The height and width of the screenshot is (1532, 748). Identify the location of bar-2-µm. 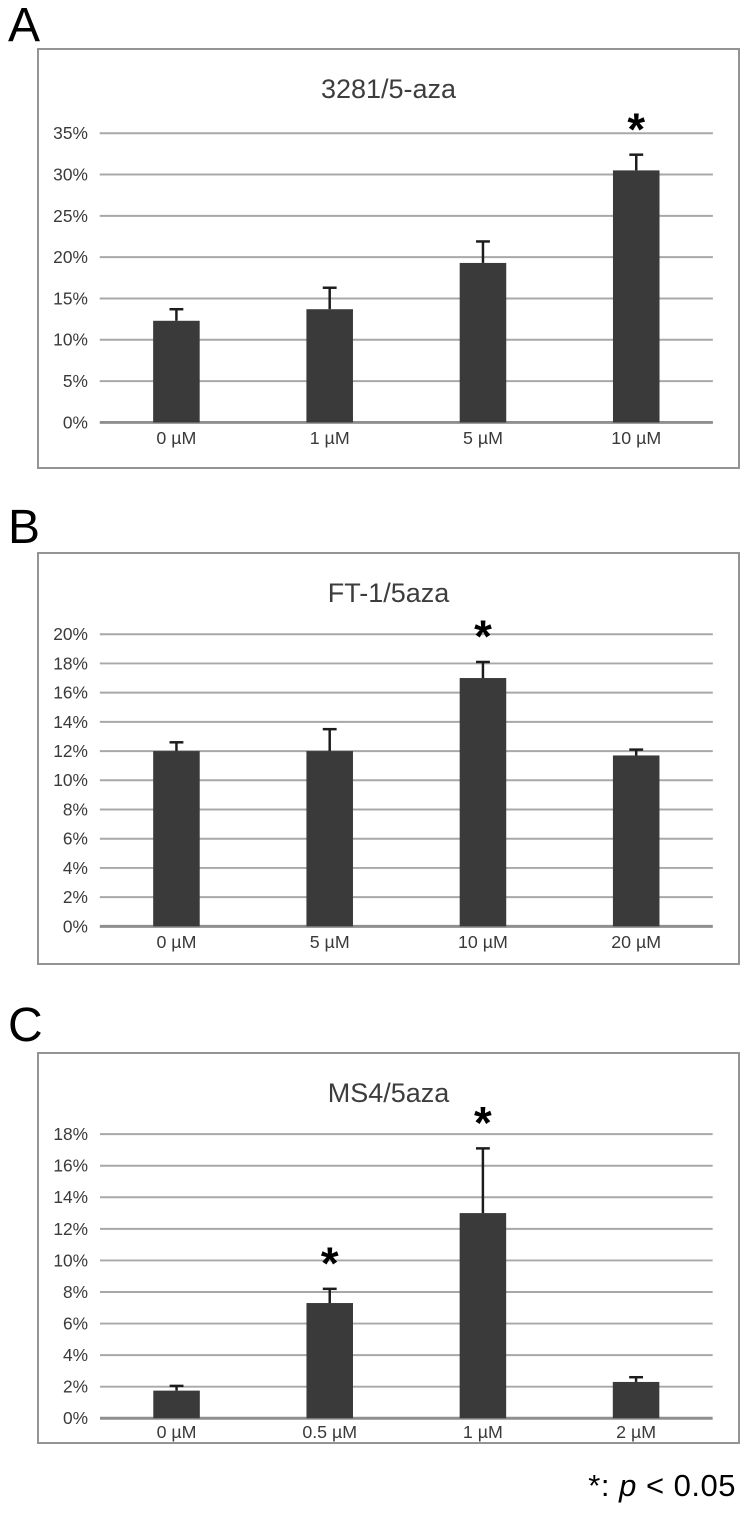
(636, 1400).